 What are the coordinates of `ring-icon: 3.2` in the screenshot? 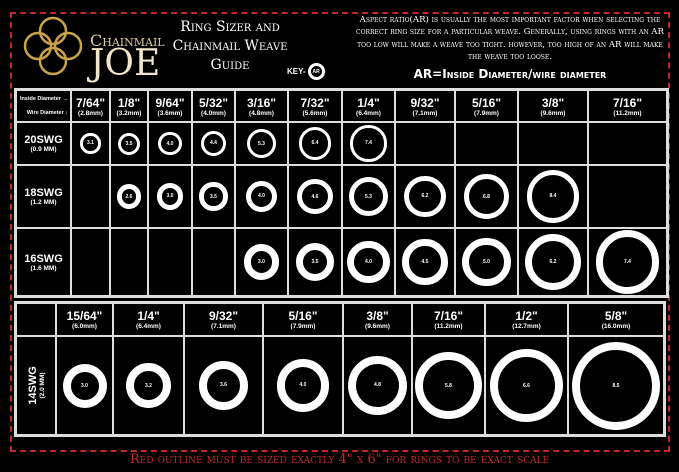 It's located at (148, 385).